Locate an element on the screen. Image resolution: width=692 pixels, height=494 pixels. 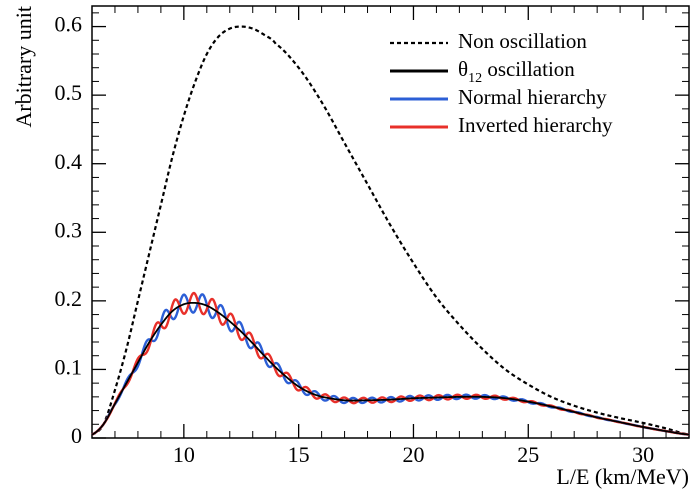
y-tick-label: 0.2 is located at coordinates (69, 298).